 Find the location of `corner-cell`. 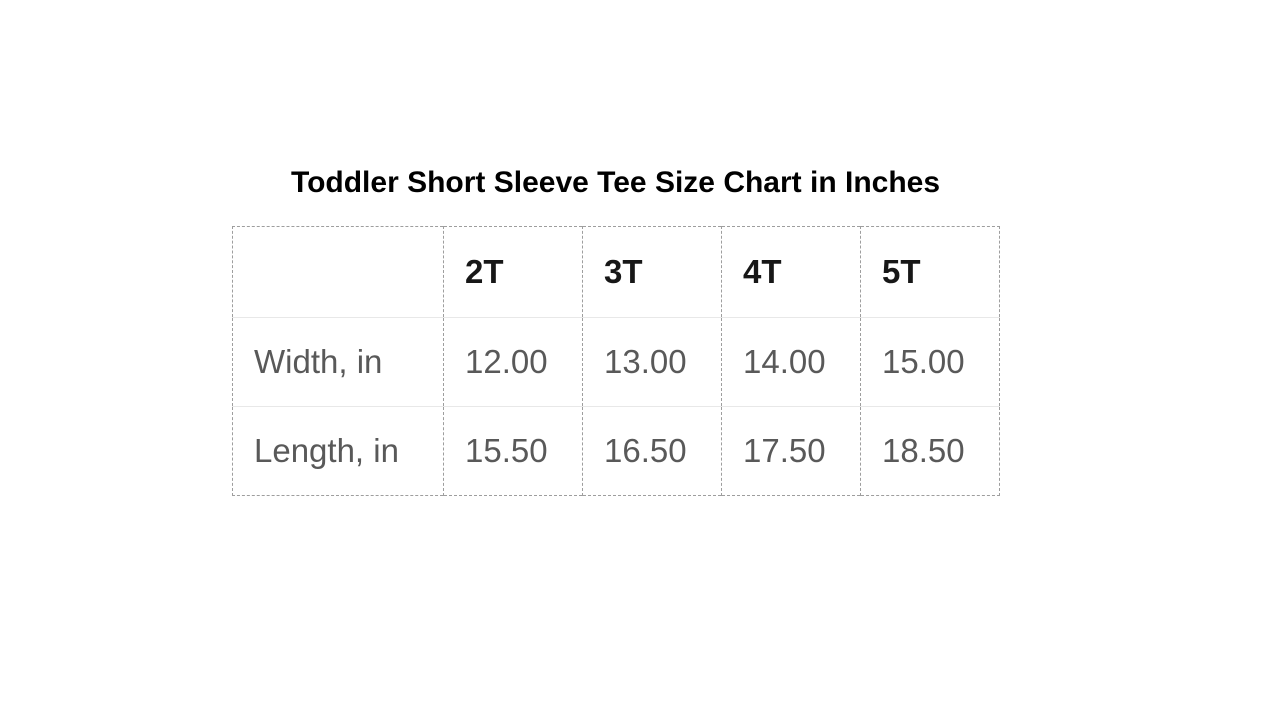

corner-cell is located at coordinates (338, 272).